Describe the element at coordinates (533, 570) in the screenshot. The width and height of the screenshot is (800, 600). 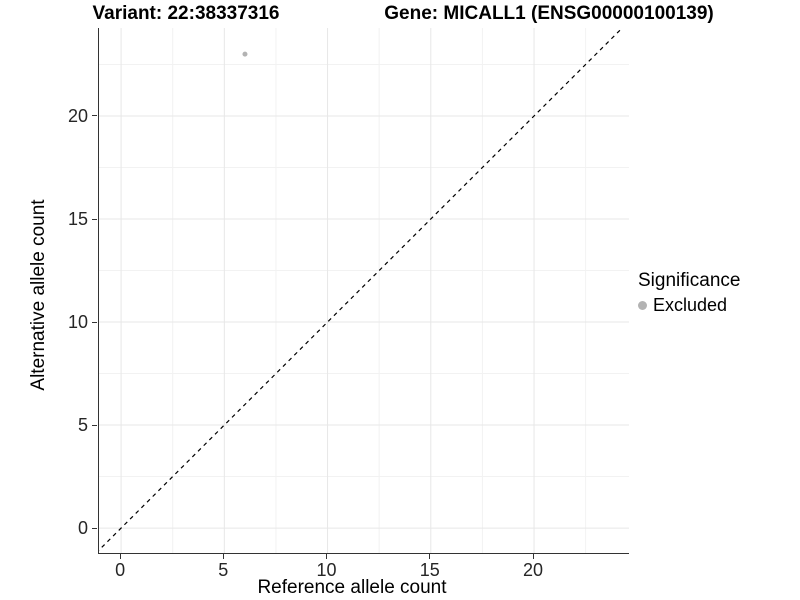
I see `x-axis-tick-label-20: 20` at that location.